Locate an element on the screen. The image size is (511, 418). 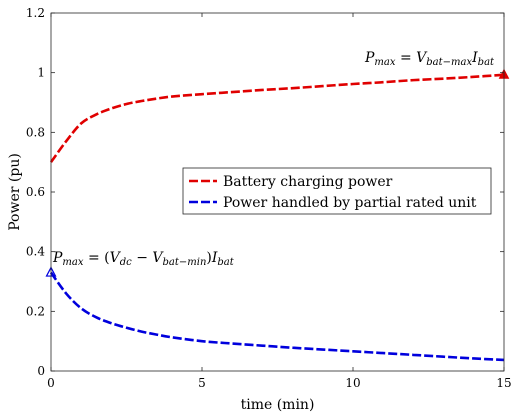
x-tick-label: 10 is located at coordinates (352, 383).